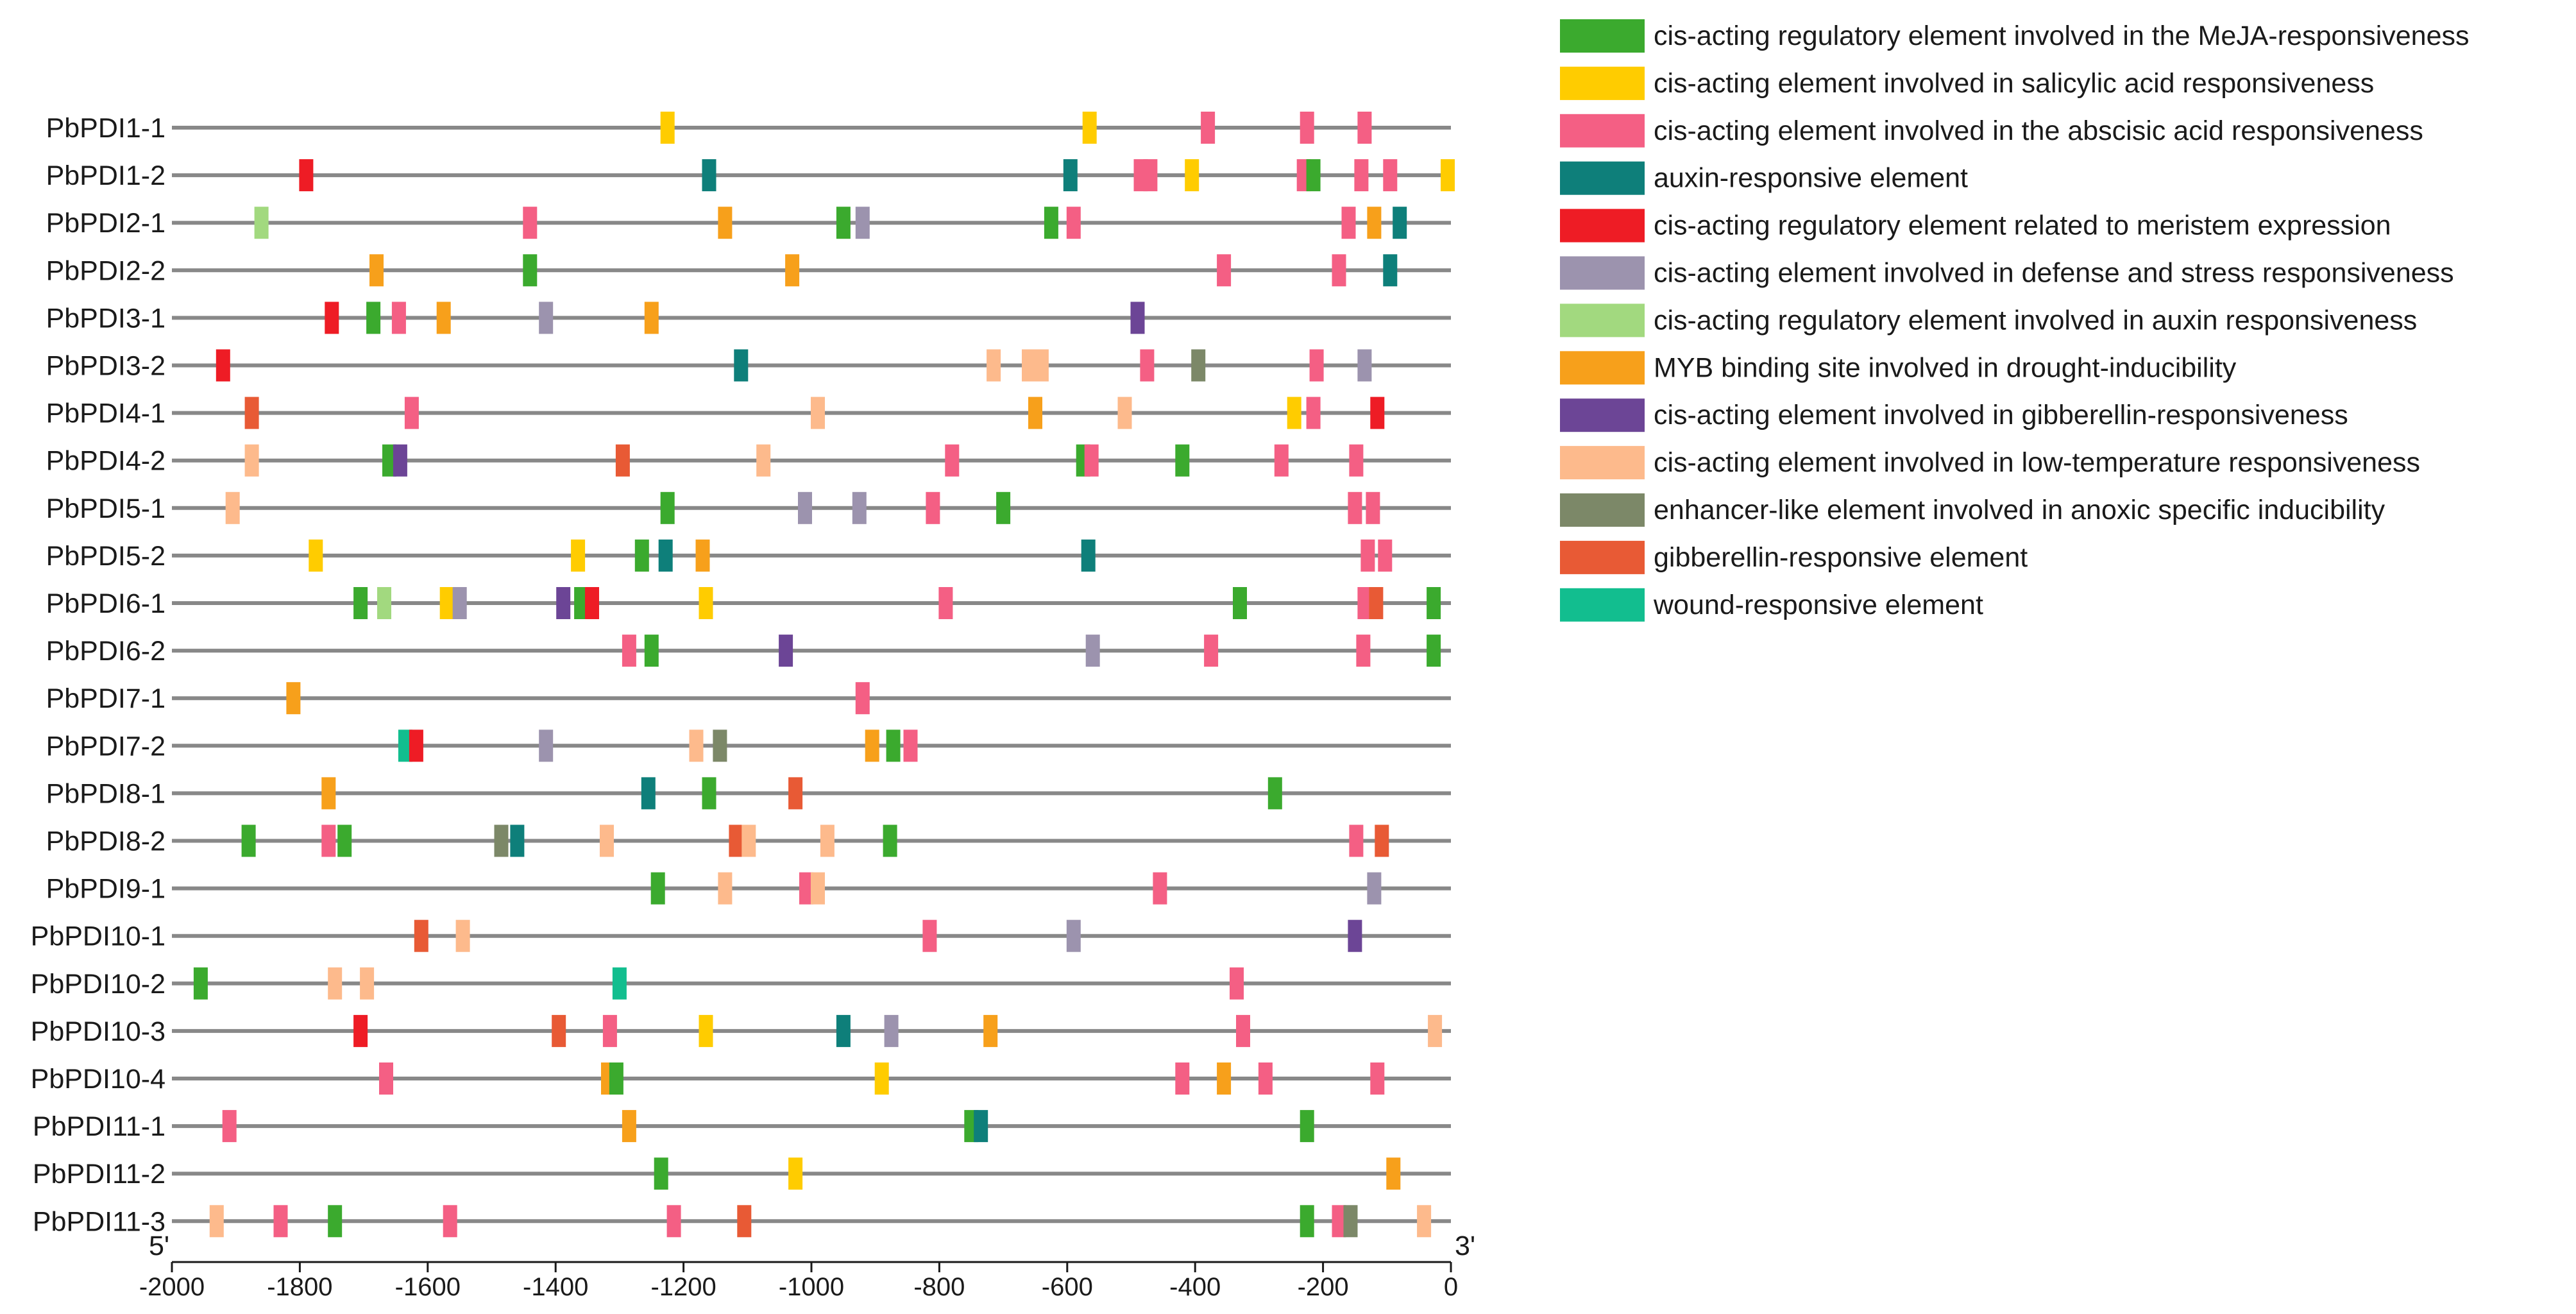 The image size is (2576, 1314). What do you see at coordinates (1067, 1287) in the screenshot?
I see `x-tick-label: -600` at bounding box center [1067, 1287].